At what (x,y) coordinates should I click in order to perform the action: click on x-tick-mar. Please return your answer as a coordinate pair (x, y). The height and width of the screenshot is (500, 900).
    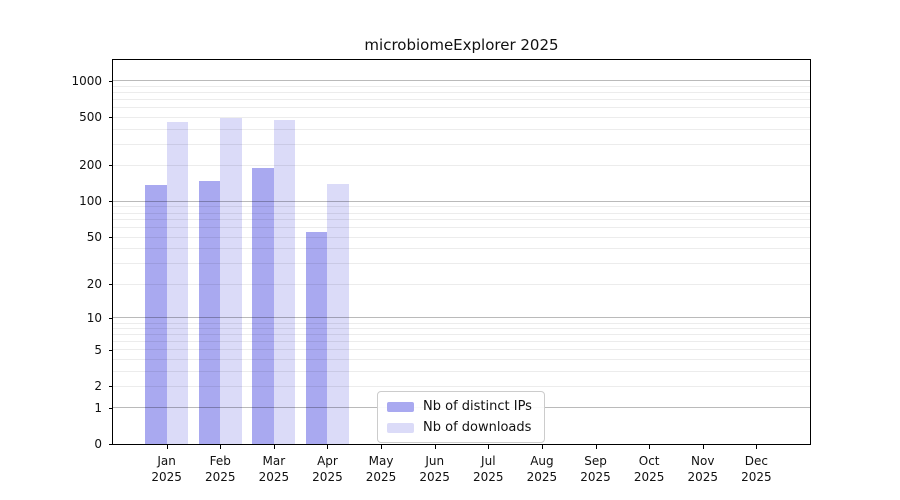
    Looking at the image, I should click on (274, 447).